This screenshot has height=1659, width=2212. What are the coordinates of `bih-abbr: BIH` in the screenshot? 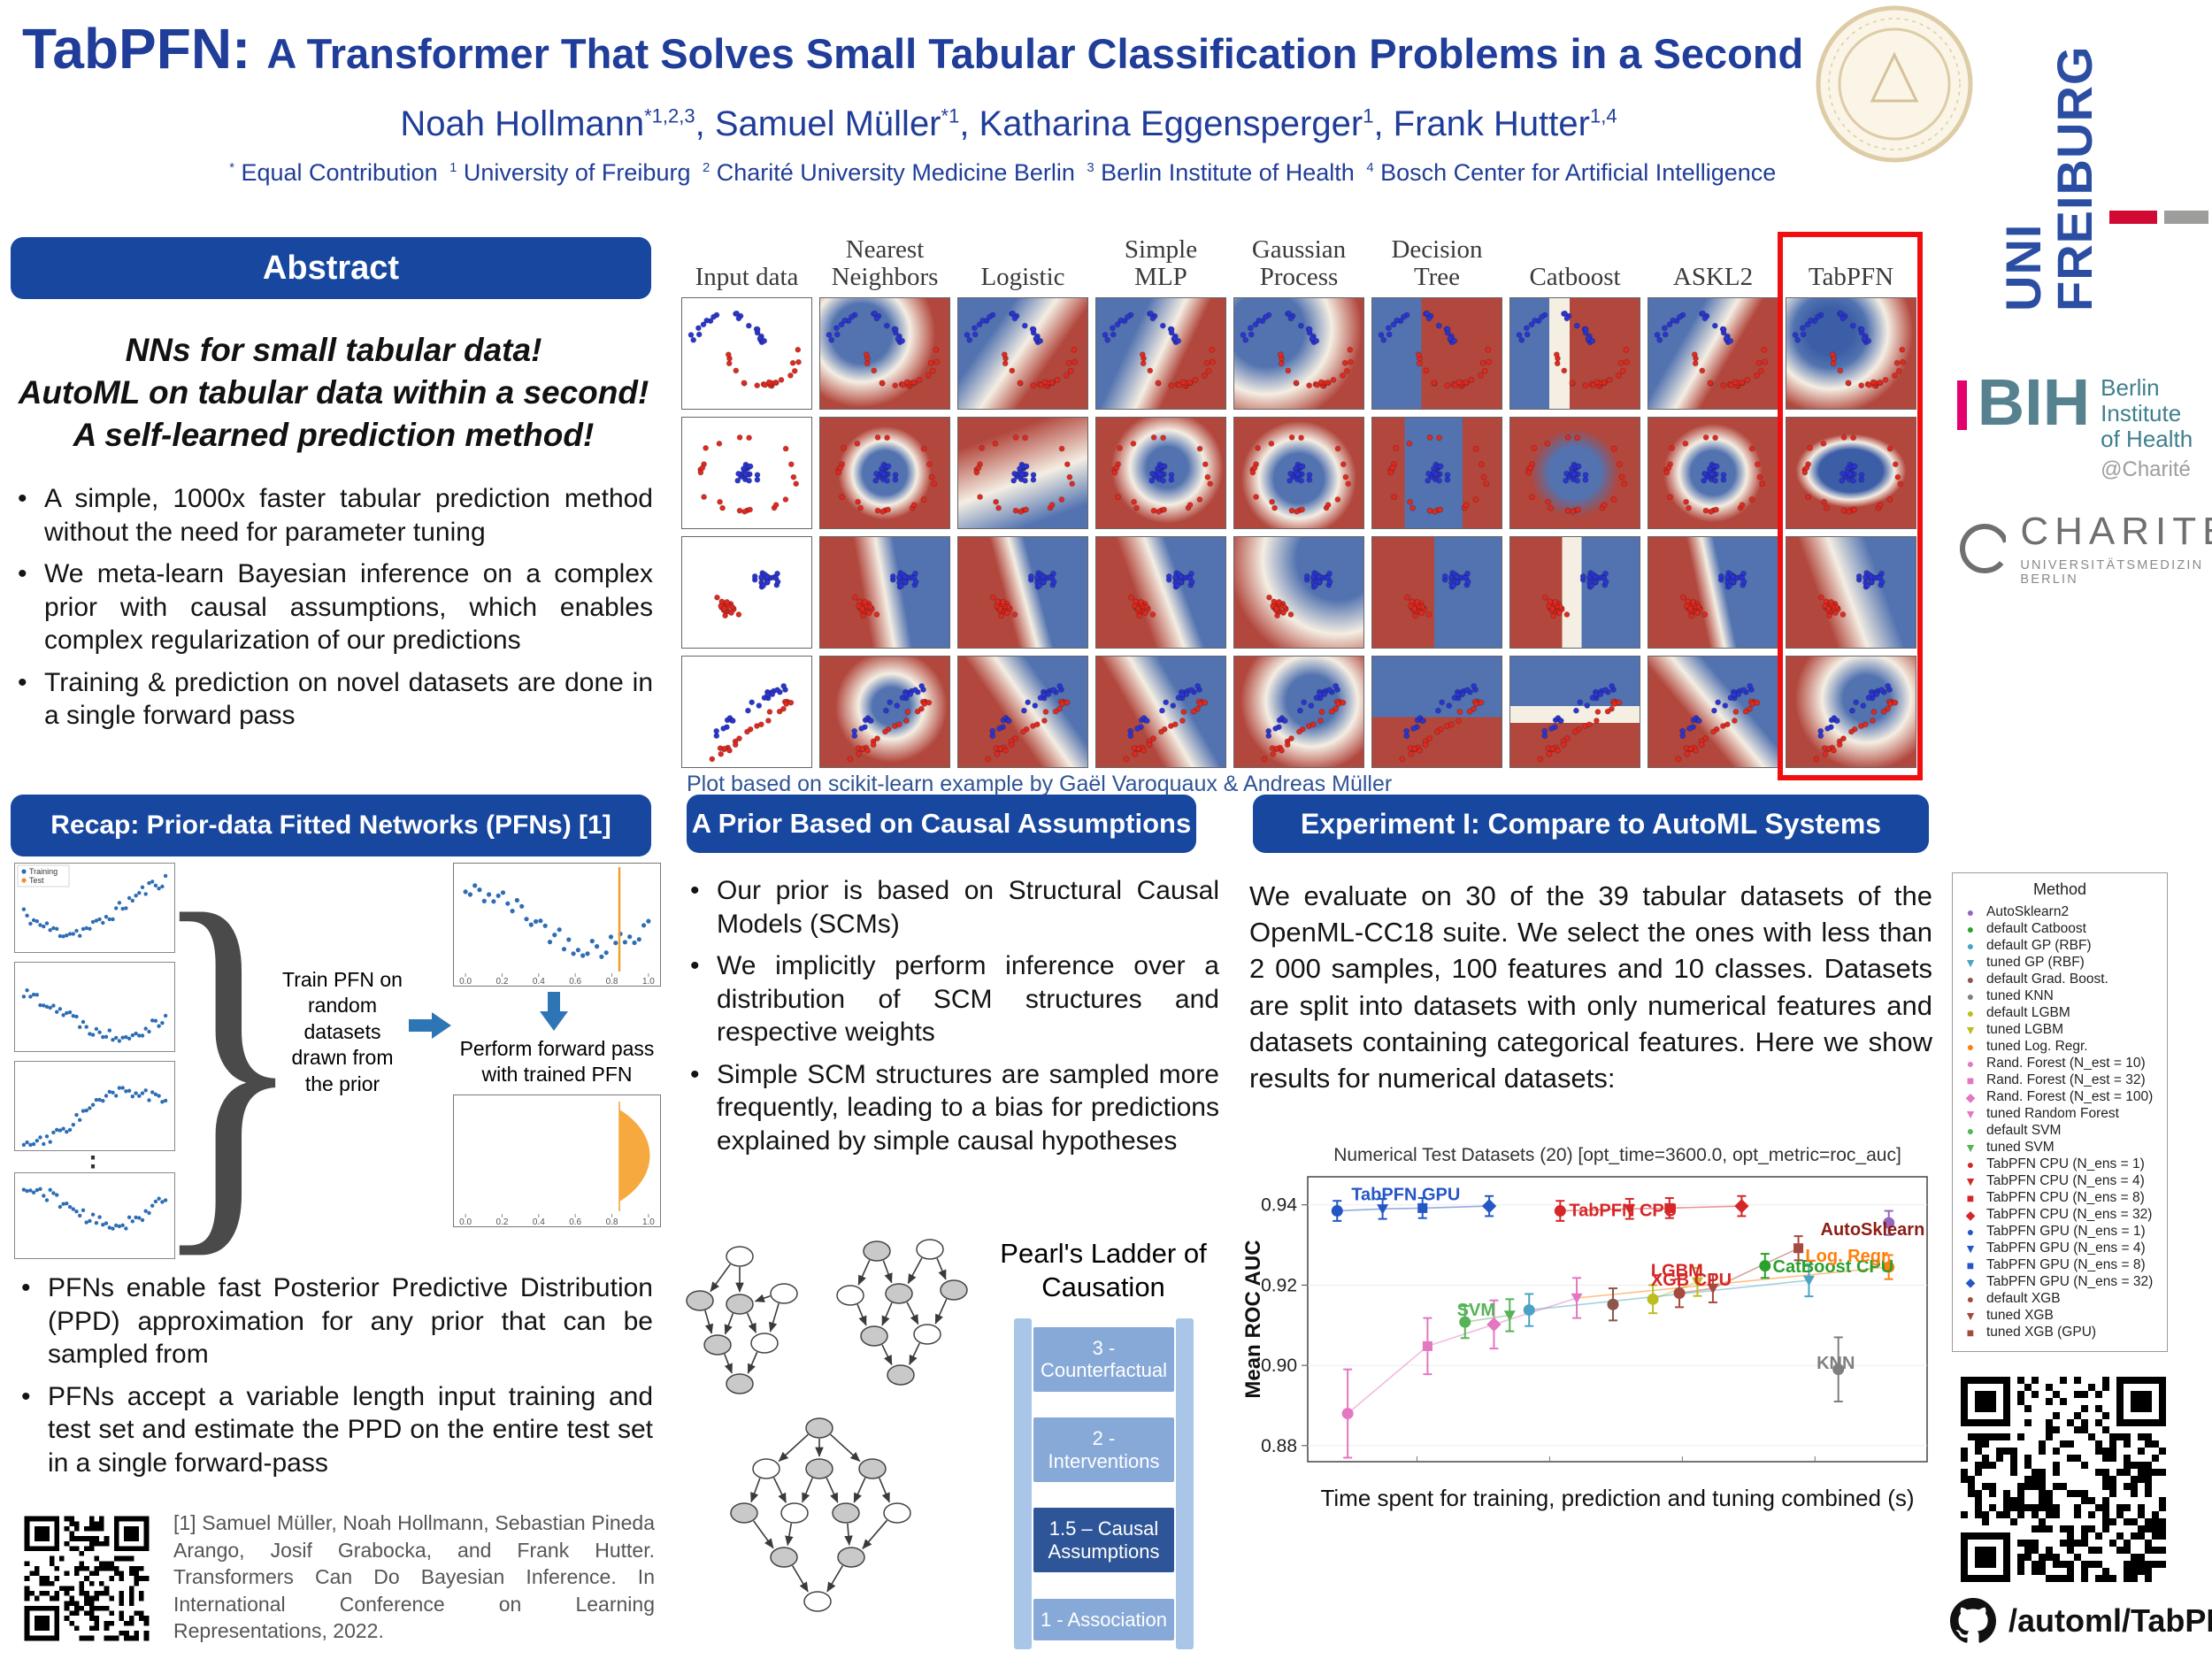 It's located at (2034, 402).